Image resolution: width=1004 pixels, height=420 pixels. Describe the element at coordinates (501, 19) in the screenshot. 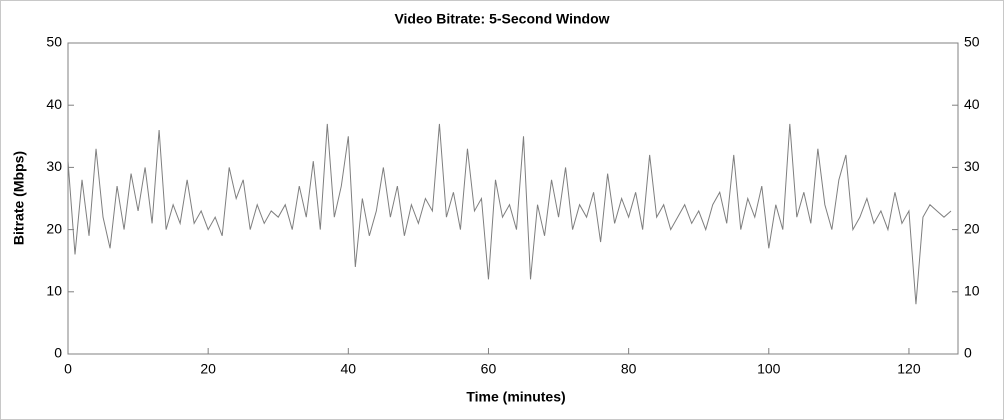

I see `chart-title: Video Bitrate: 5-Second Window` at that location.